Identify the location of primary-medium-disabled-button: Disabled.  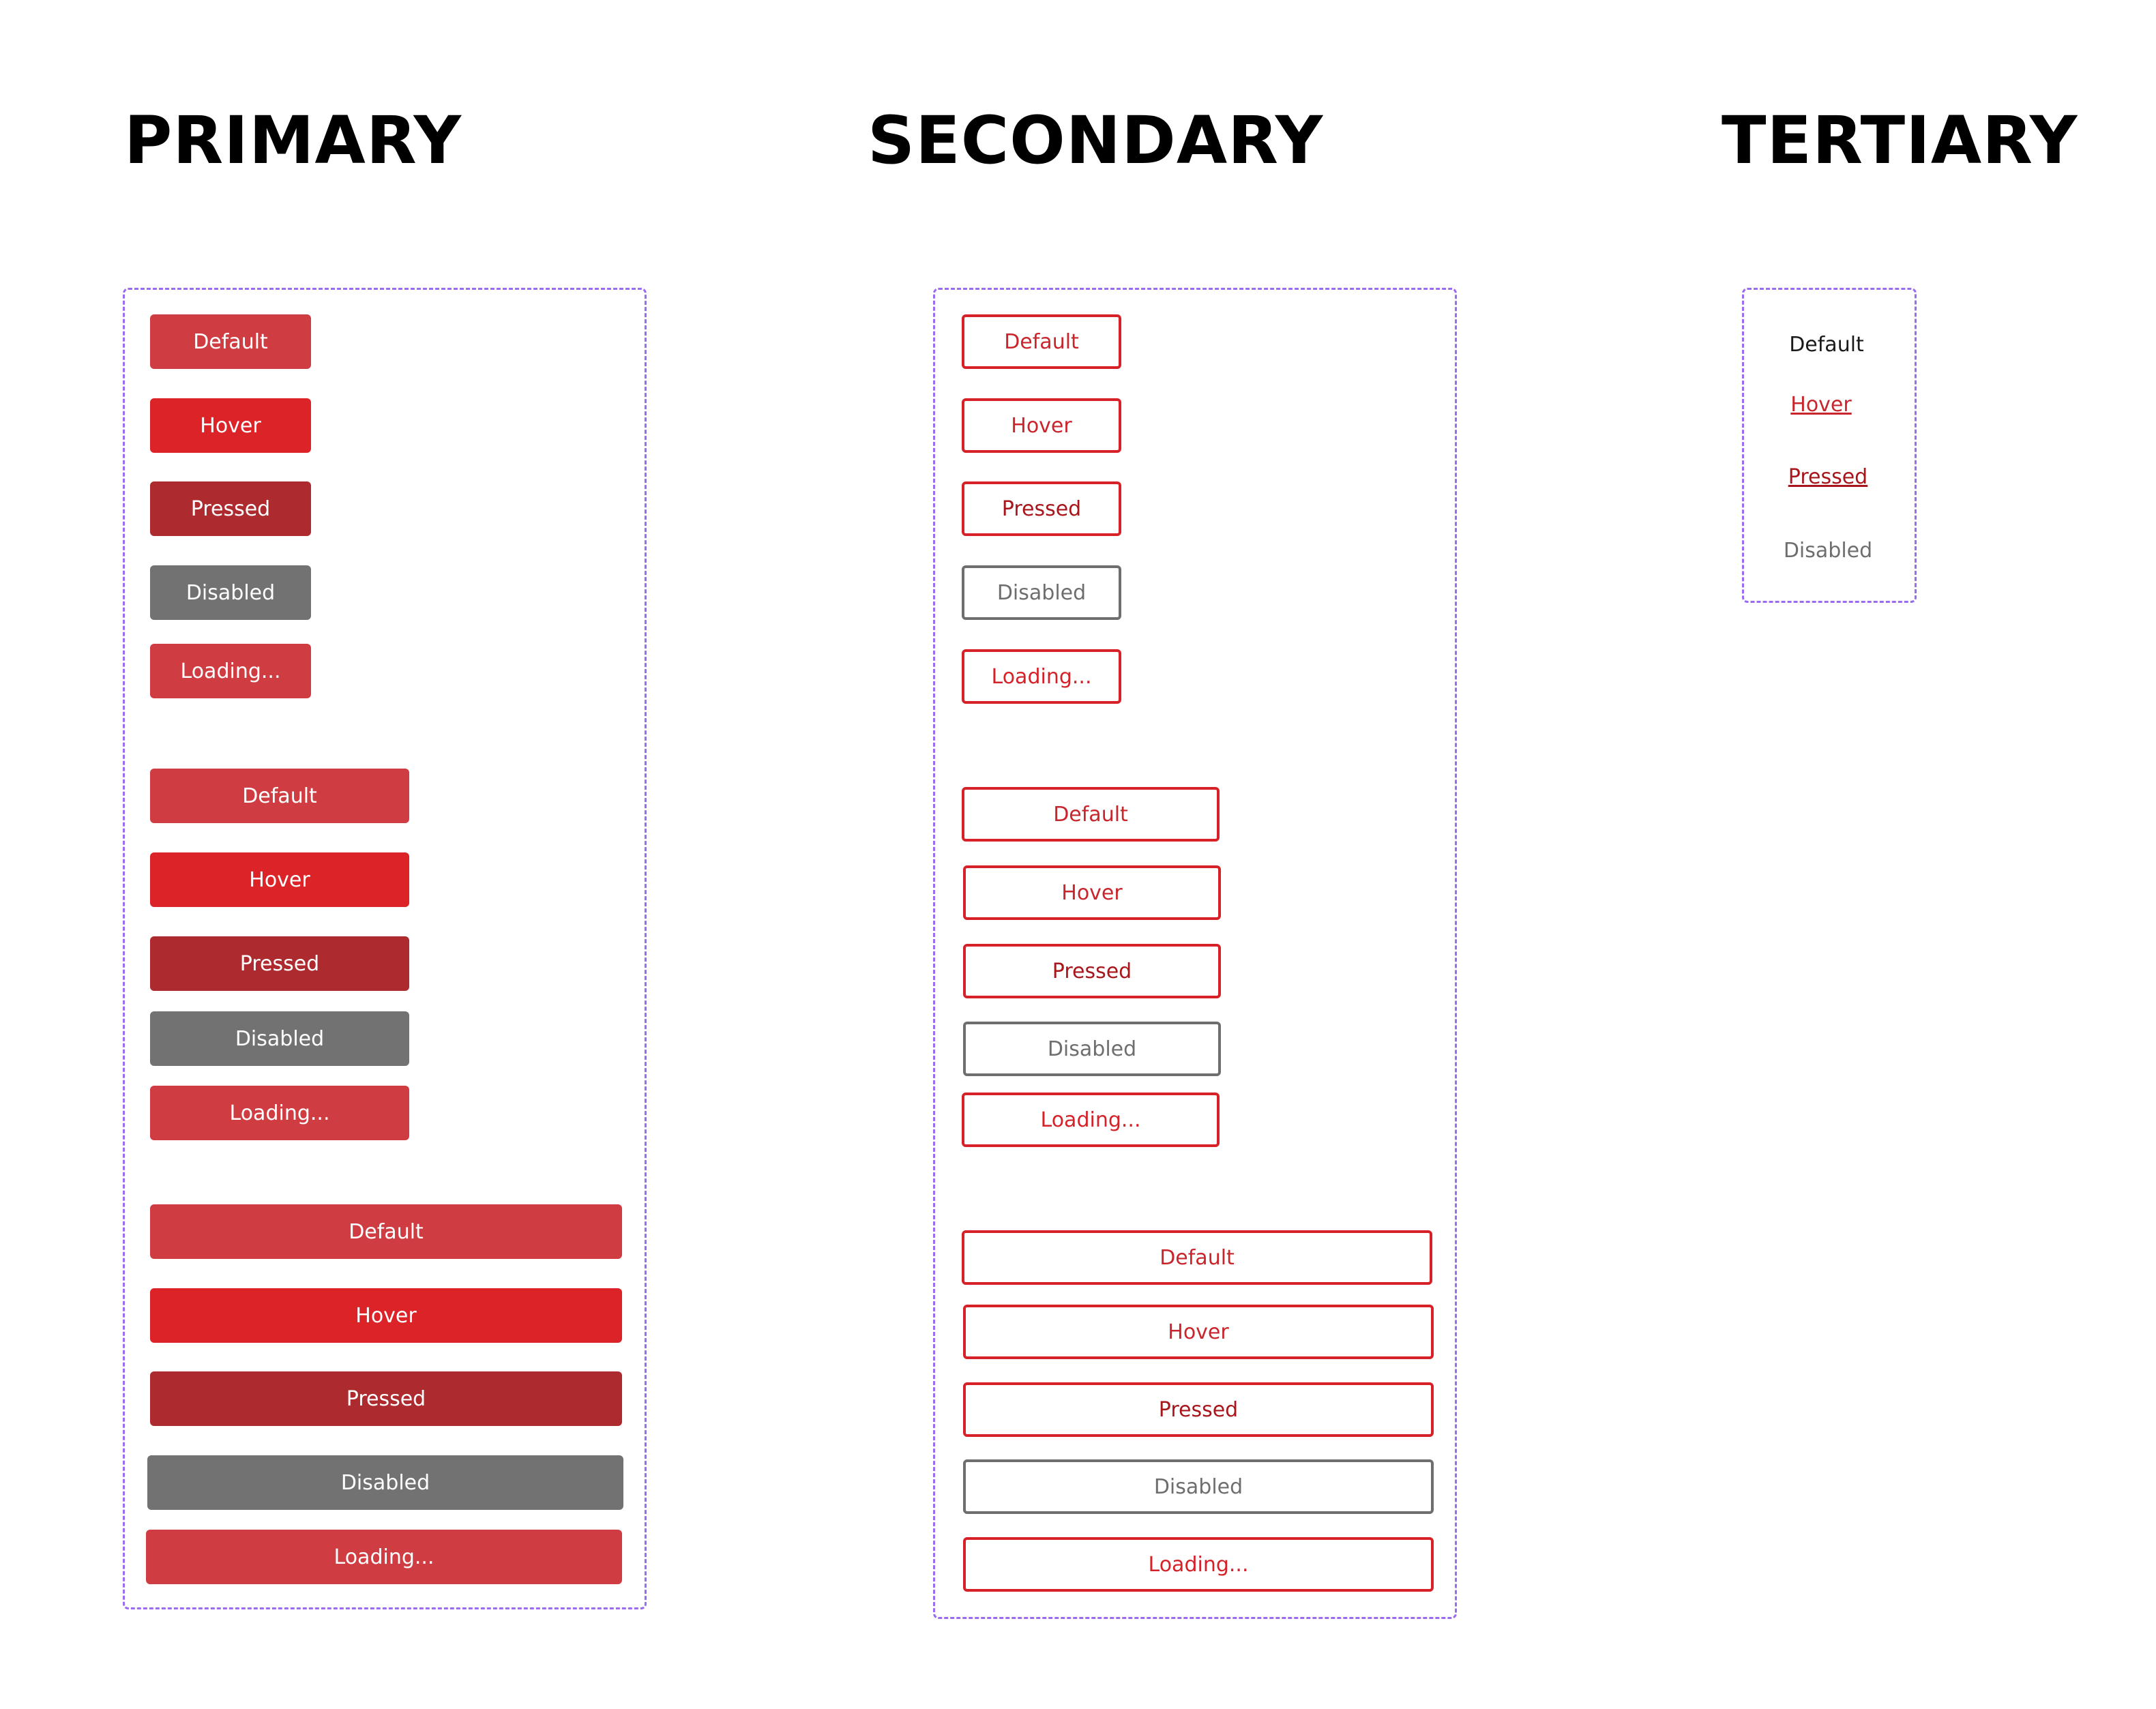
(280, 1038).